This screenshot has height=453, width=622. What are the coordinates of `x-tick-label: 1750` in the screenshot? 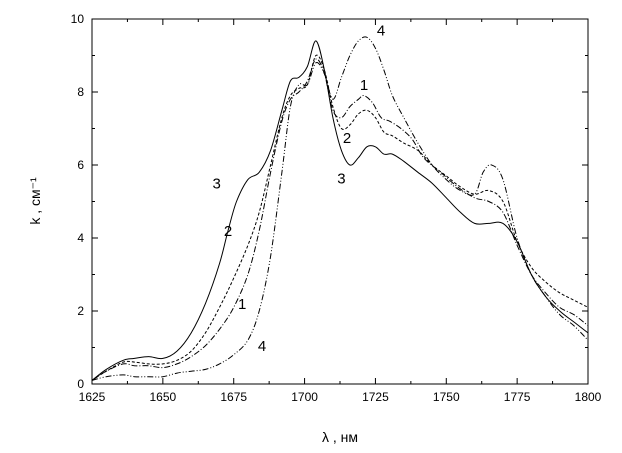 It's located at (446, 397).